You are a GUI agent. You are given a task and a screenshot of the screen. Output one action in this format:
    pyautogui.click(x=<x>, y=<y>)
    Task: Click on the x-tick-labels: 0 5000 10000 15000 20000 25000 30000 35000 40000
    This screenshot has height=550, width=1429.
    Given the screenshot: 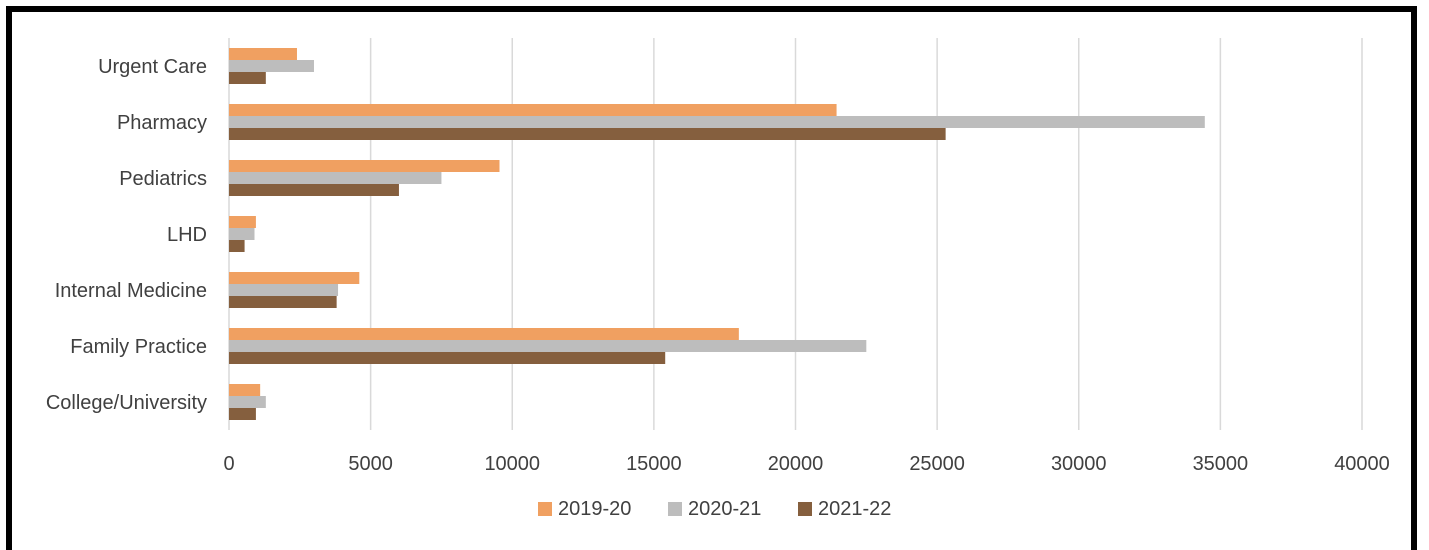 What is the action you would take?
    pyautogui.click(x=806, y=464)
    